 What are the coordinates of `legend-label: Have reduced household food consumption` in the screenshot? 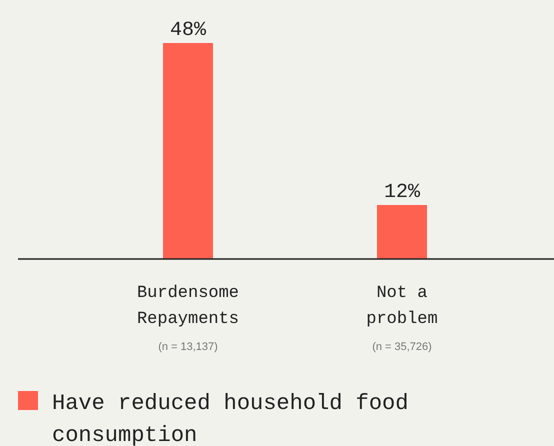 It's located at (230, 418).